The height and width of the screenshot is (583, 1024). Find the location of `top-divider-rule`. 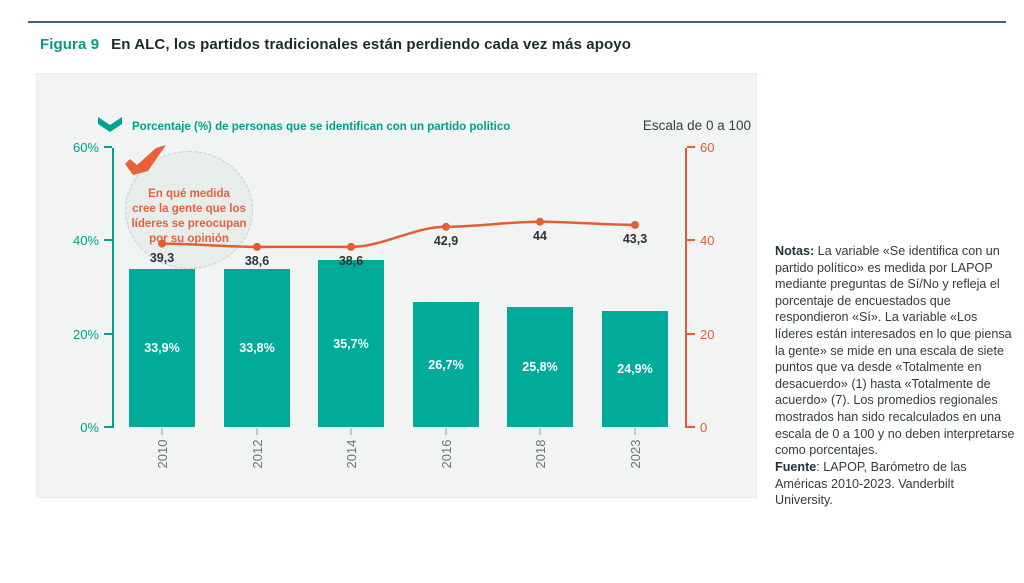

top-divider-rule is located at coordinates (517, 22).